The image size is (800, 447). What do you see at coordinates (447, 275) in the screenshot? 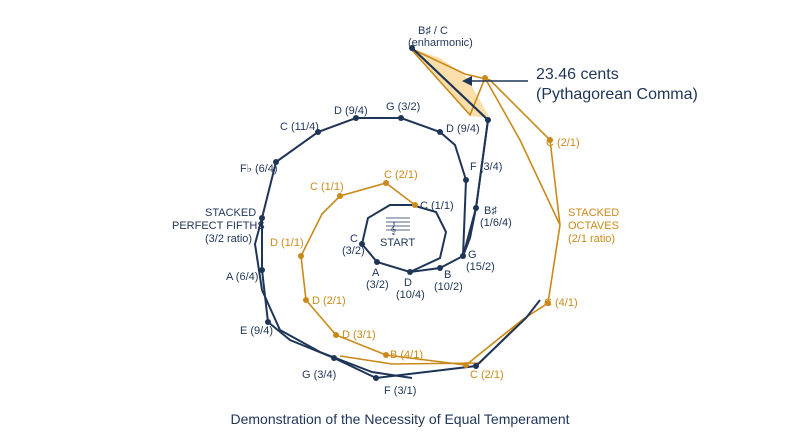
I see `fifth-label: B` at bounding box center [447, 275].